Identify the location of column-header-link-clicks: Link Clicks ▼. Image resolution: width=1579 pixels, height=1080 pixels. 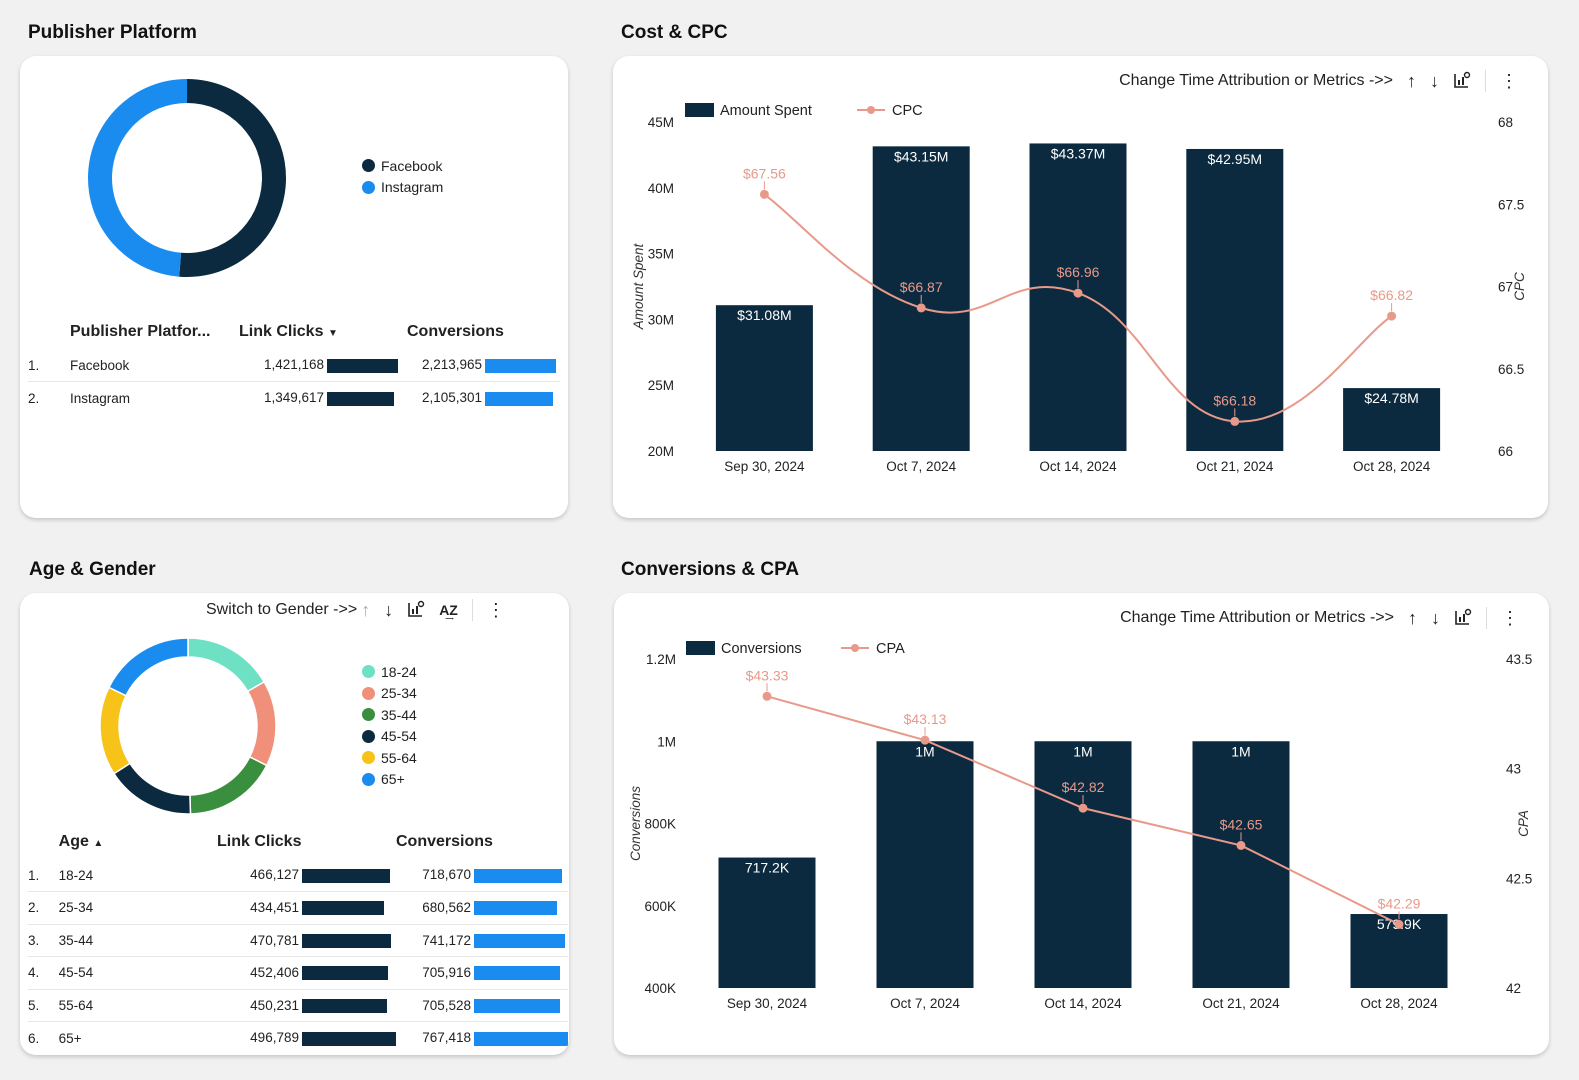
(323, 336).